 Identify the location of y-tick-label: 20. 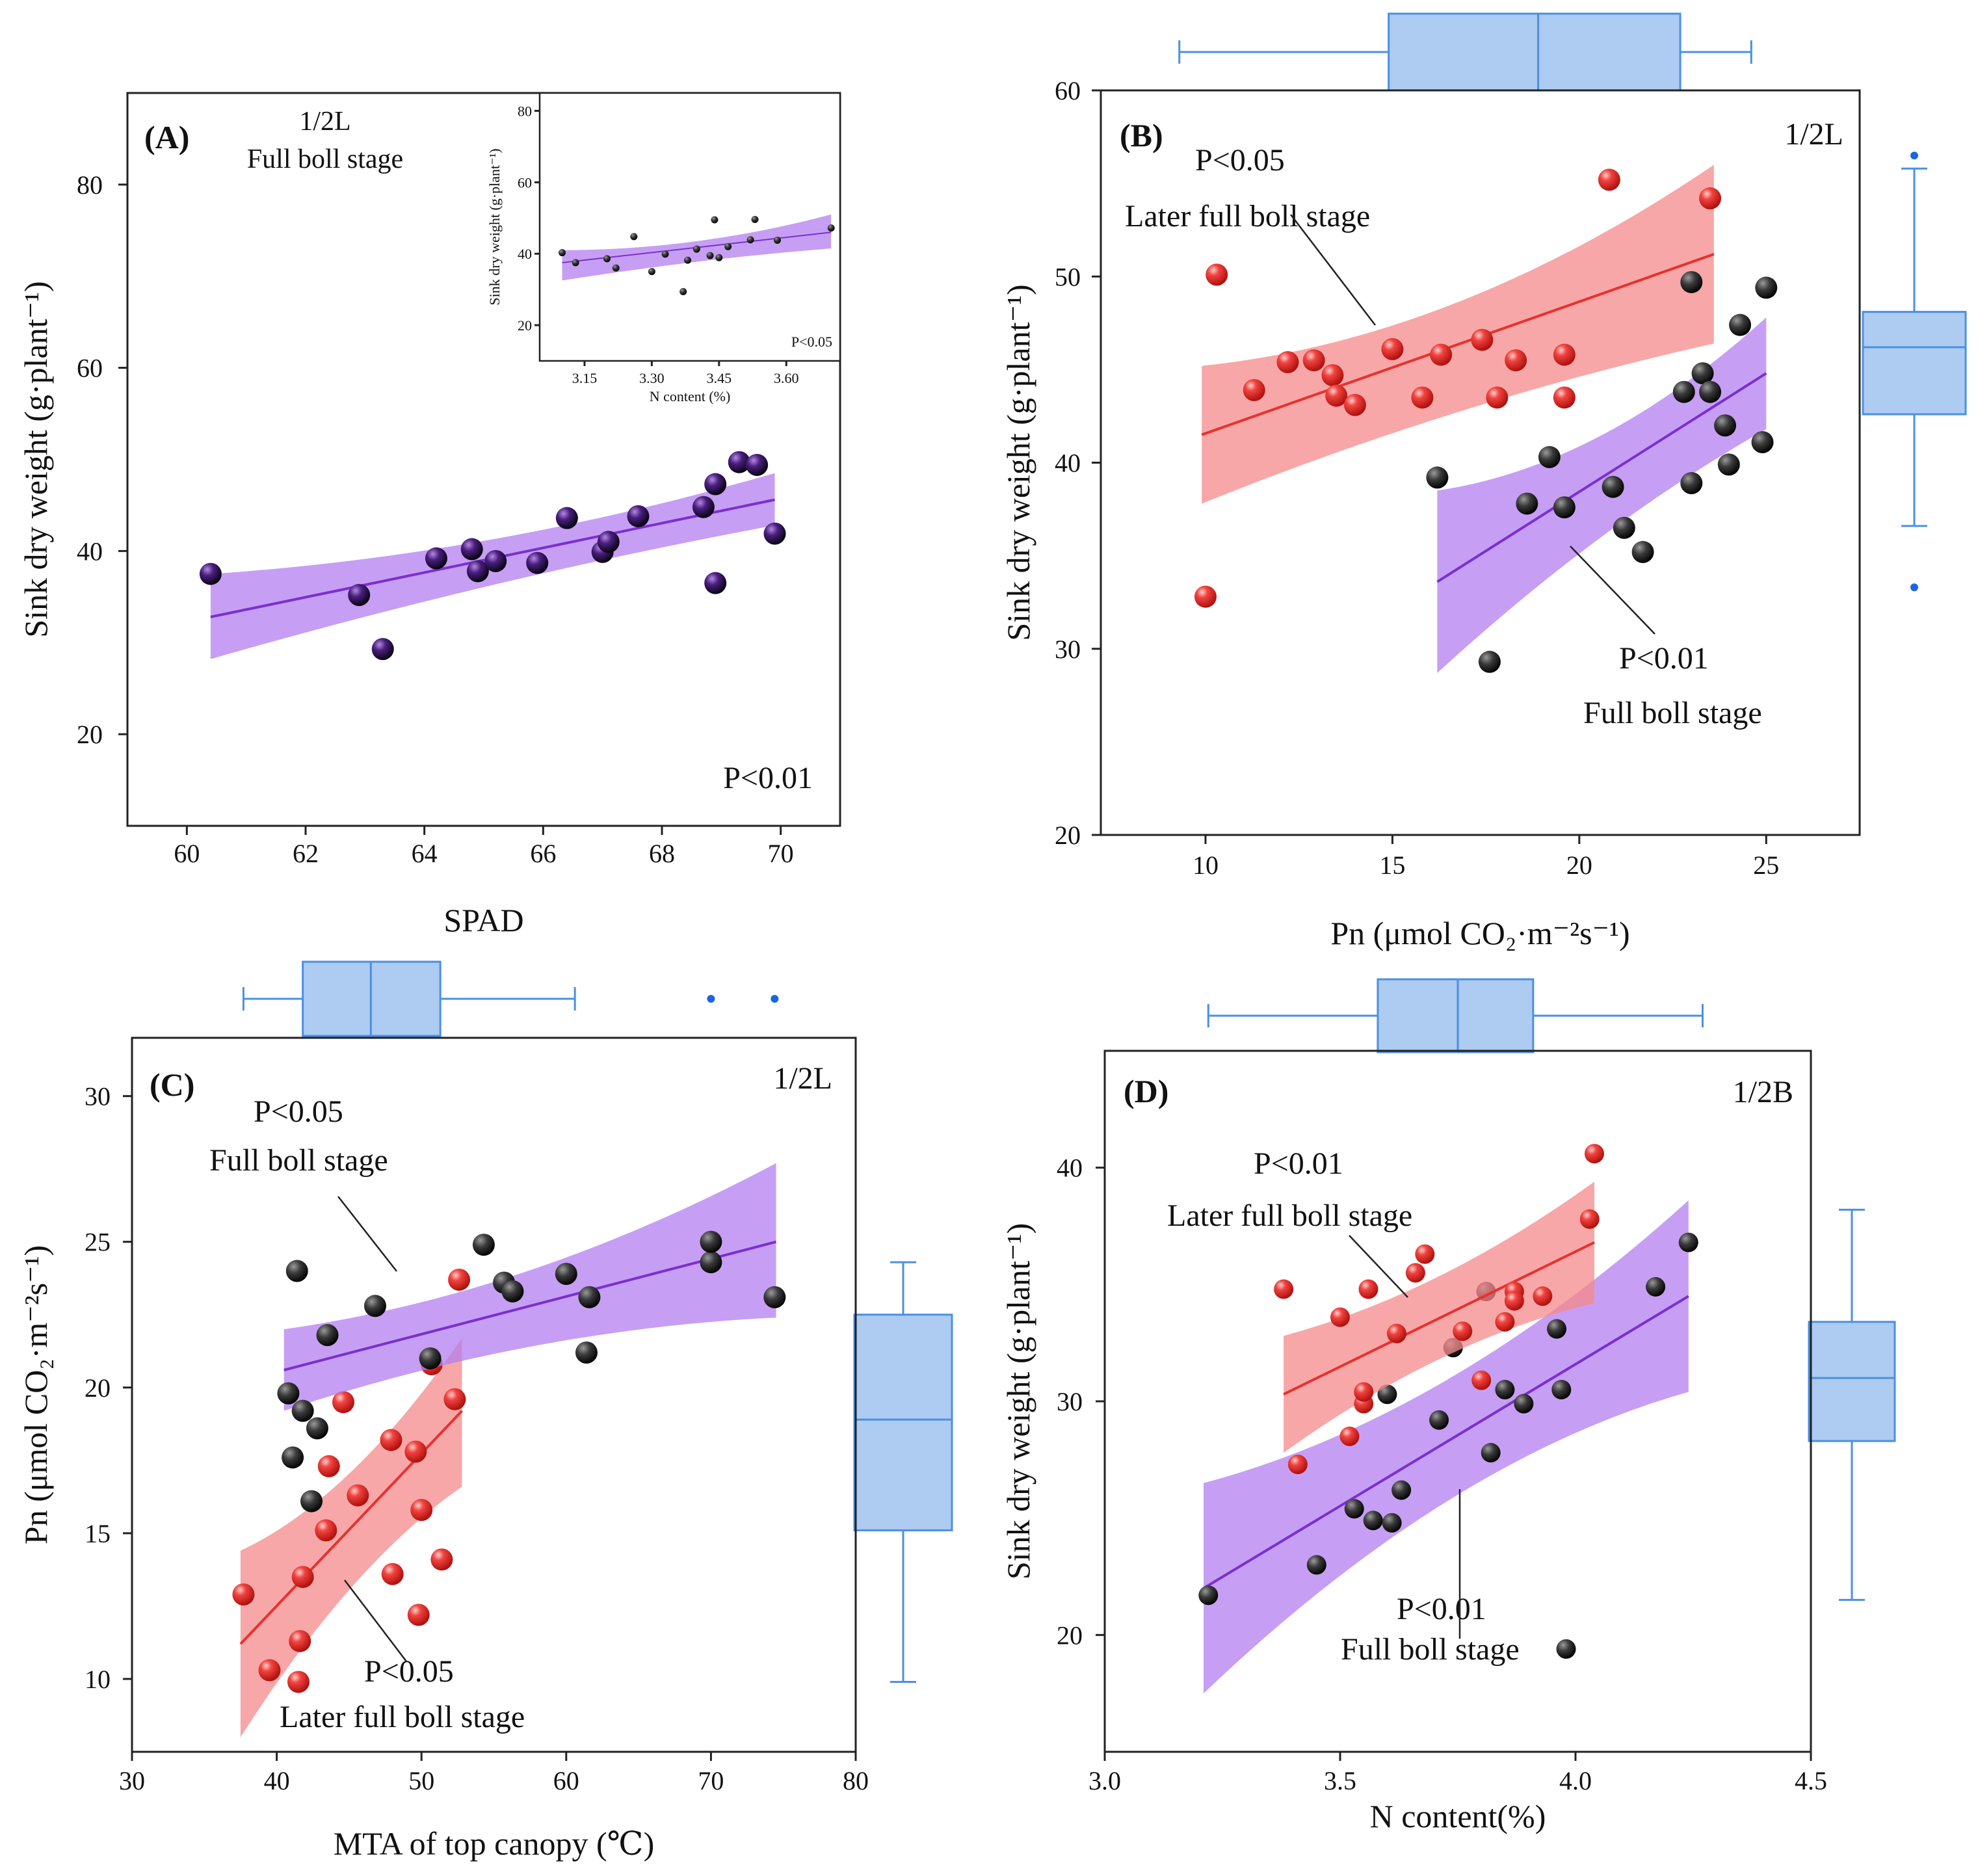
(90, 734).